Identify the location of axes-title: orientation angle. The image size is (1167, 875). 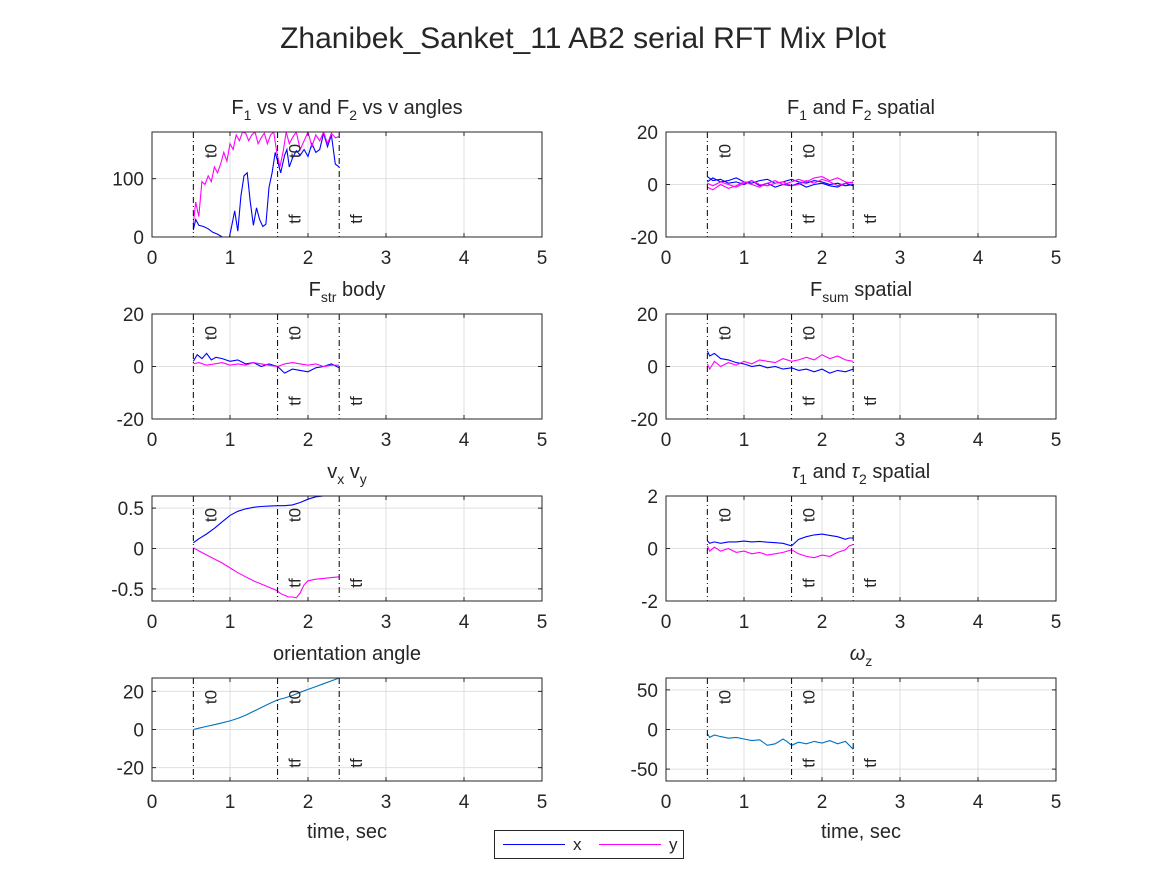
(347, 654).